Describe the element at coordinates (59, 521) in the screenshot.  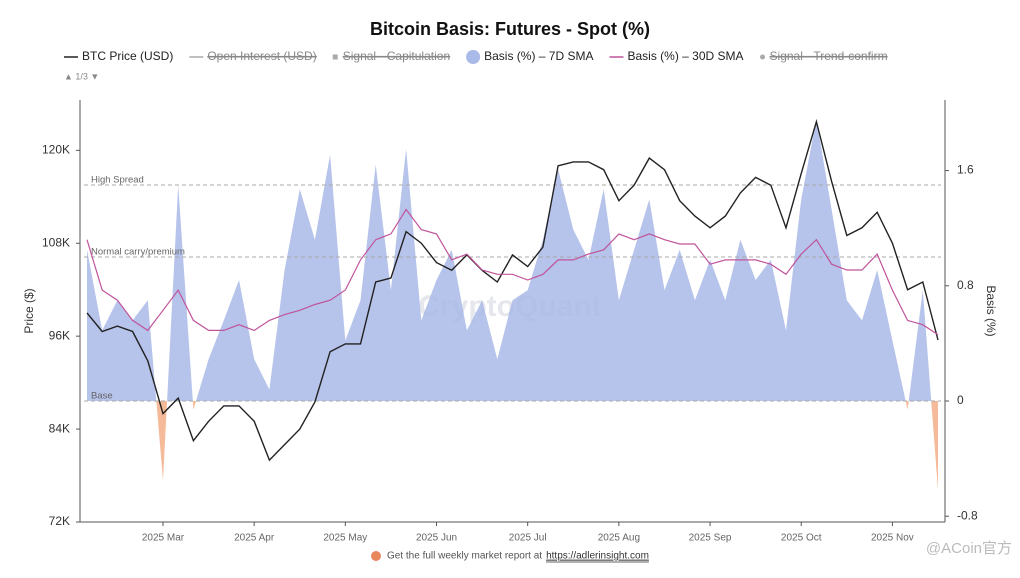
I see `y-tick-label: 72K` at that location.